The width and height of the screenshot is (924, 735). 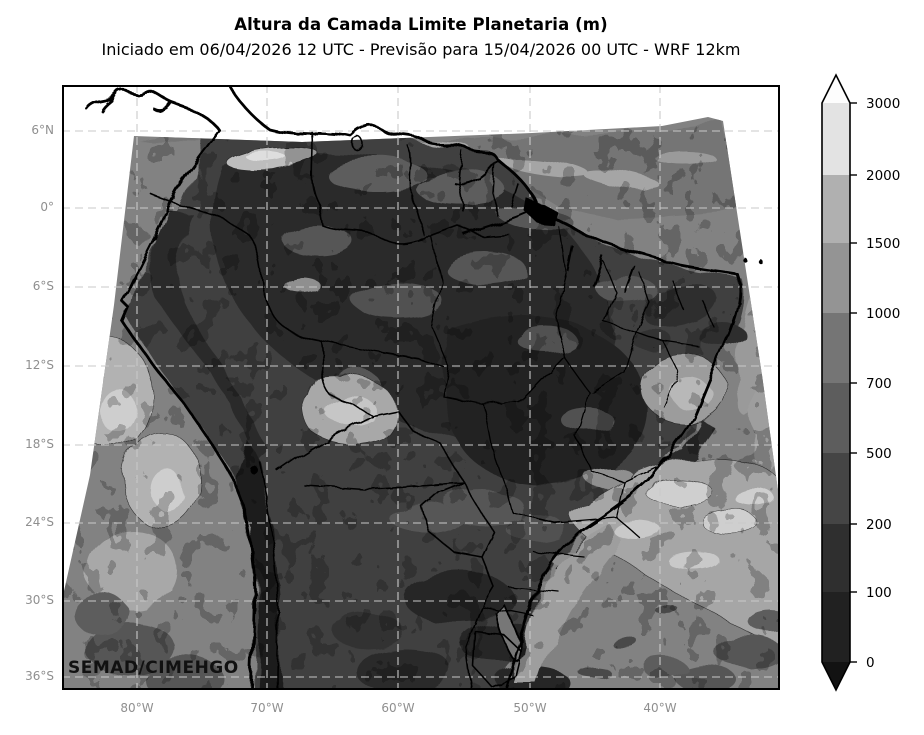 I want to click on lat-tick-label: 30°S, so click(x=39, y=600).